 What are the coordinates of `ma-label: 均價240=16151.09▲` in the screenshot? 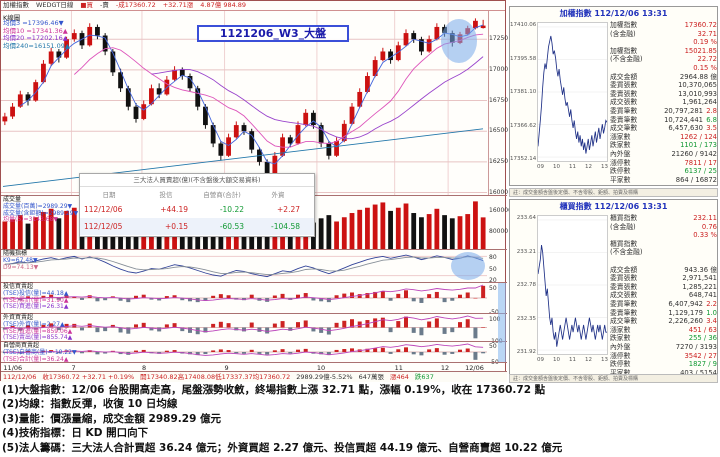 It's located at (36, 45).